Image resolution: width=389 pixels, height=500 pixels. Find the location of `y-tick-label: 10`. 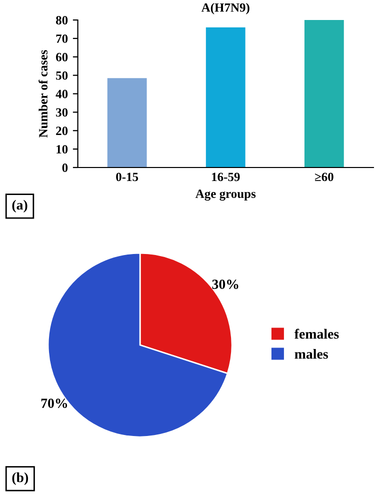

y-tick-label: 10 is located at coordinates (62, 149).